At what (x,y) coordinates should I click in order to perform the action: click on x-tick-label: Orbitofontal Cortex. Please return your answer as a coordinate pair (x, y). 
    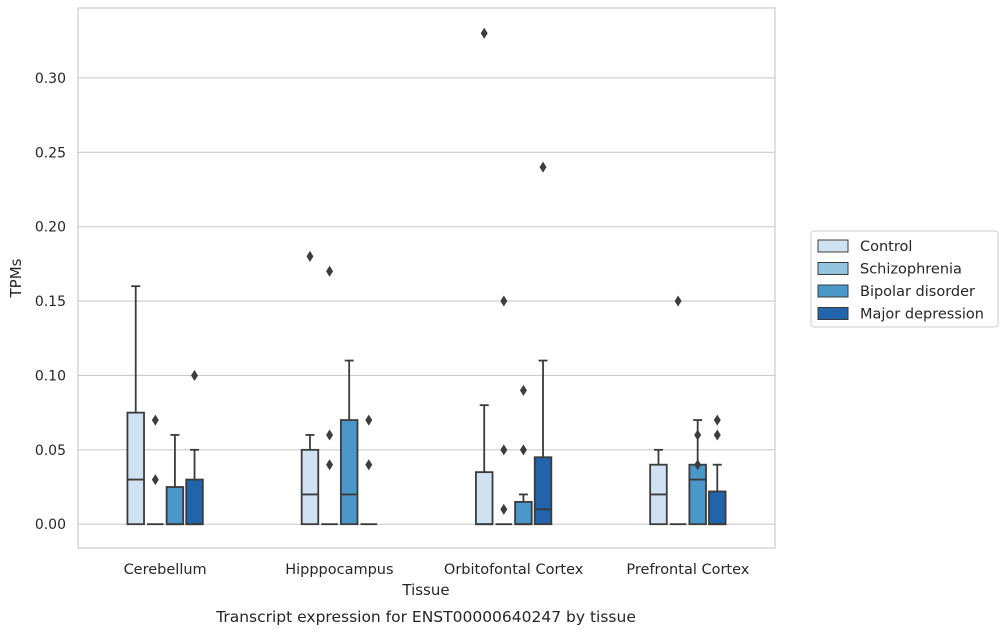
    Looking at the image, I should click on (514, 570).